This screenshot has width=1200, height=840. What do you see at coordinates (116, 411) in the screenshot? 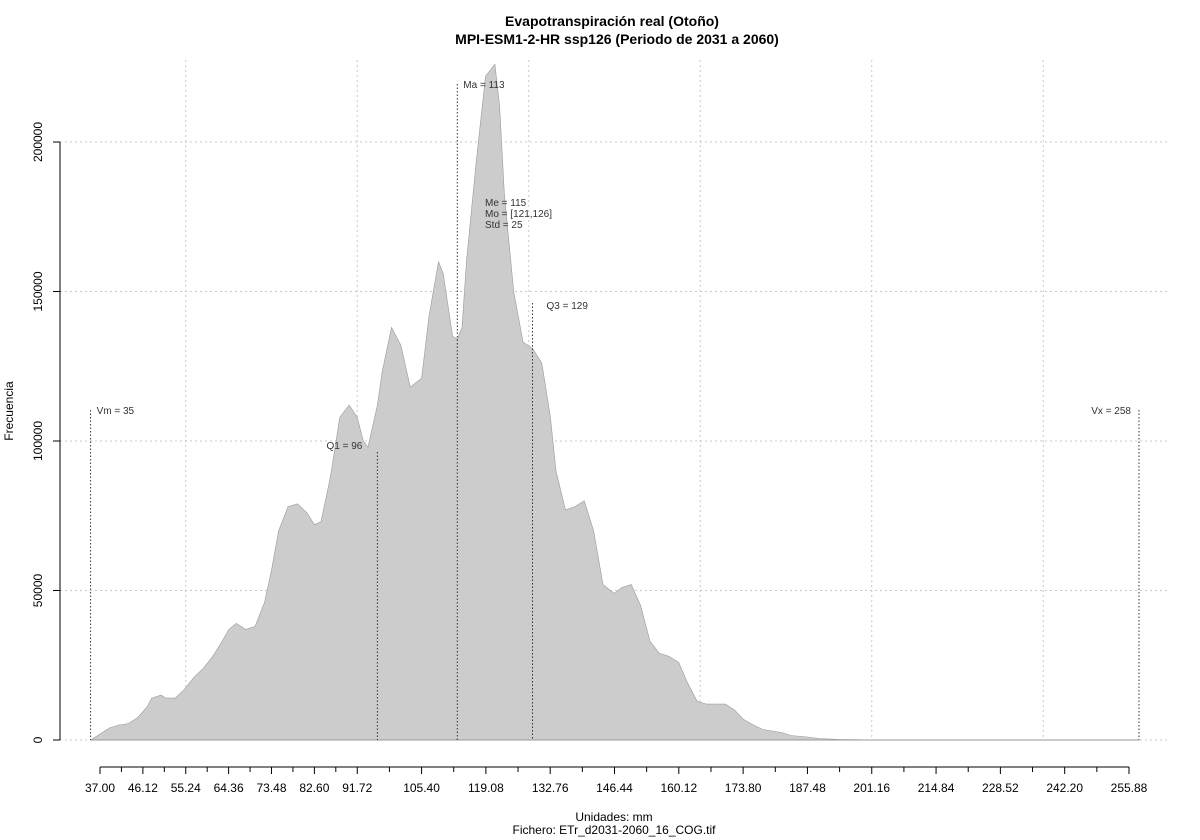
I see `marker-label: Vm = 35` at bounding box center [116, 411].